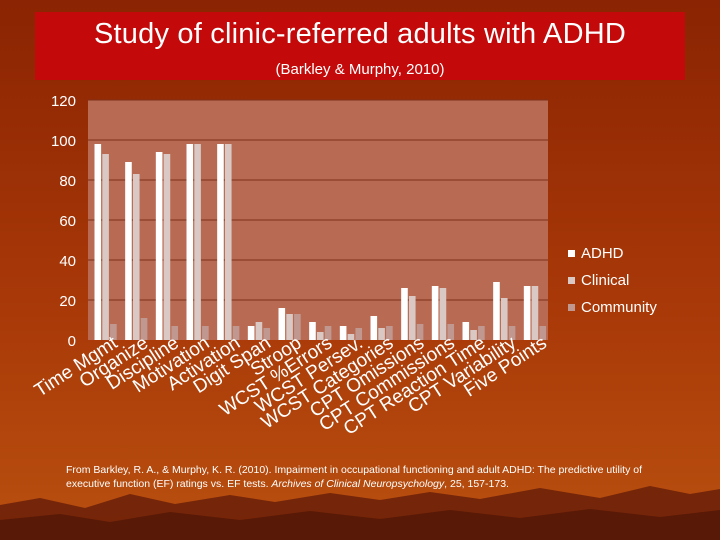  I want to click on slide-subtitle: (Barkley & Murphy, 2010), so click(360, 69).